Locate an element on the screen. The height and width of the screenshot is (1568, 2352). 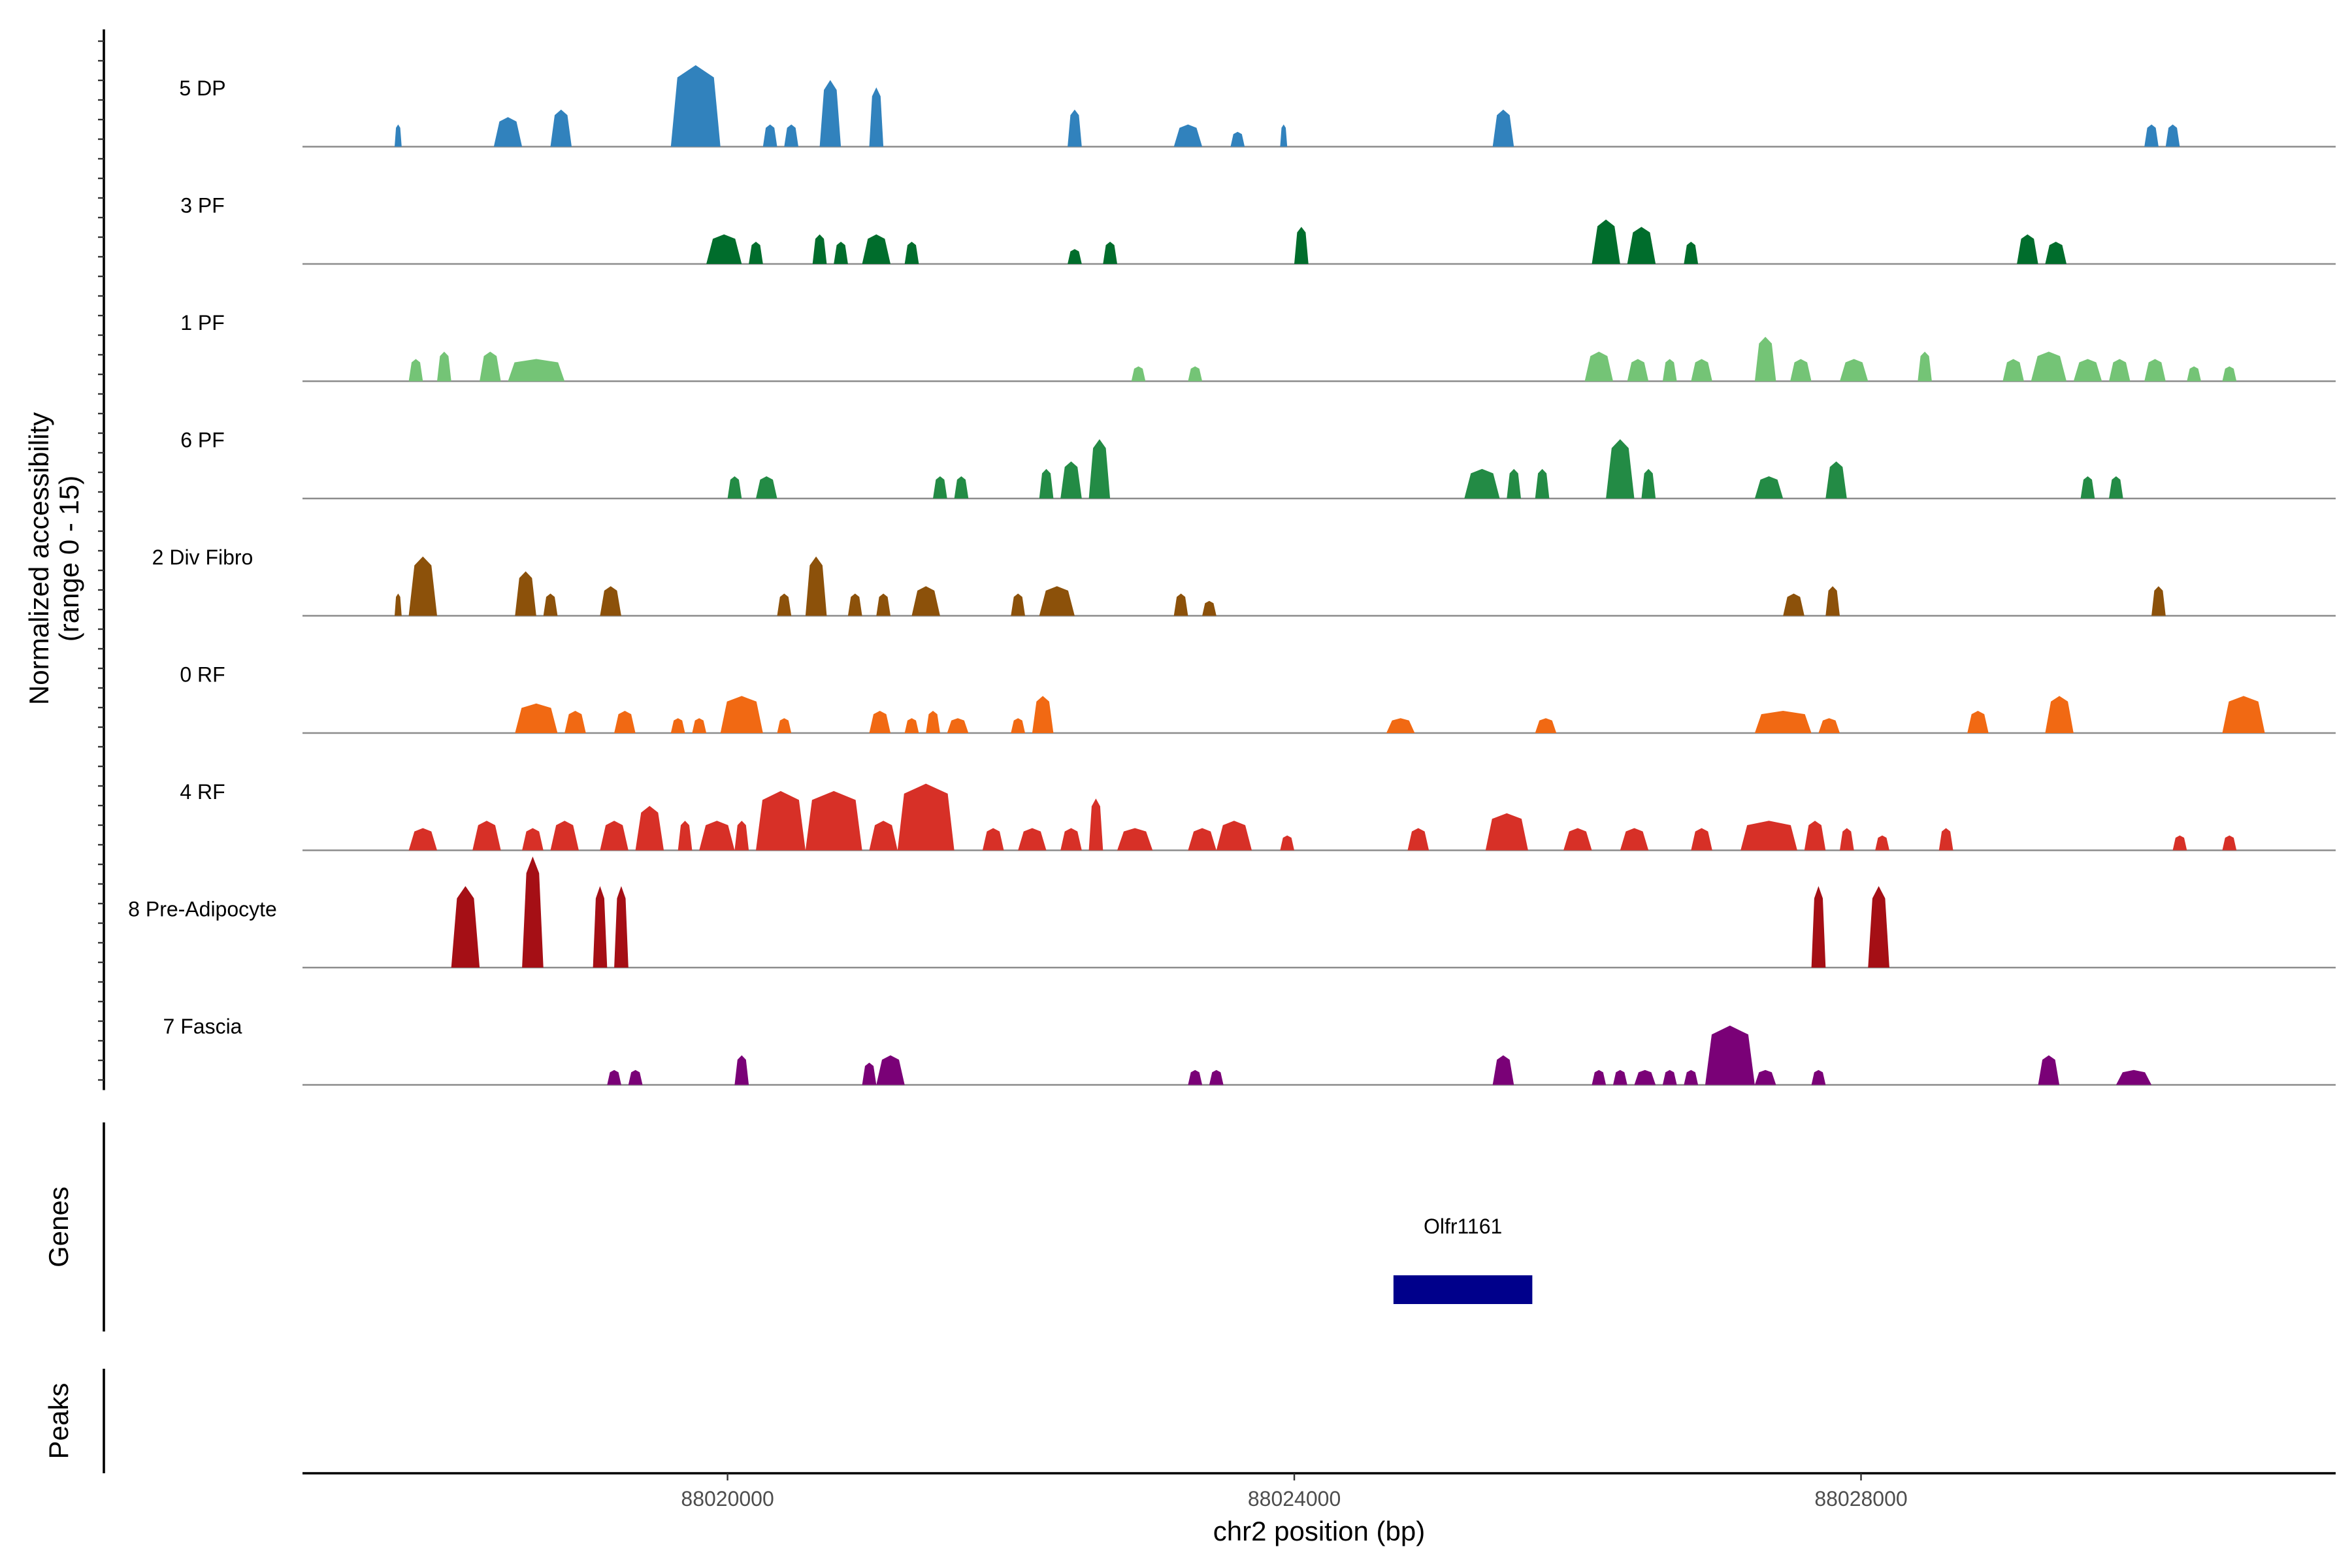
track-8-pre-adipocyte: 8 Pre-Adipocyte is located at coordinates (1232, 913).